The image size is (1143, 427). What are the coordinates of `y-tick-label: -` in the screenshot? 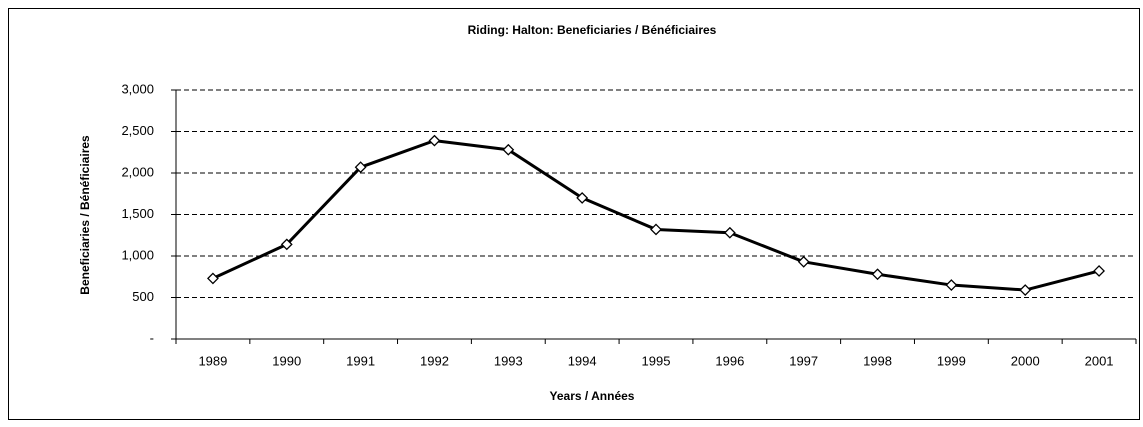 It's located at (152, 337).